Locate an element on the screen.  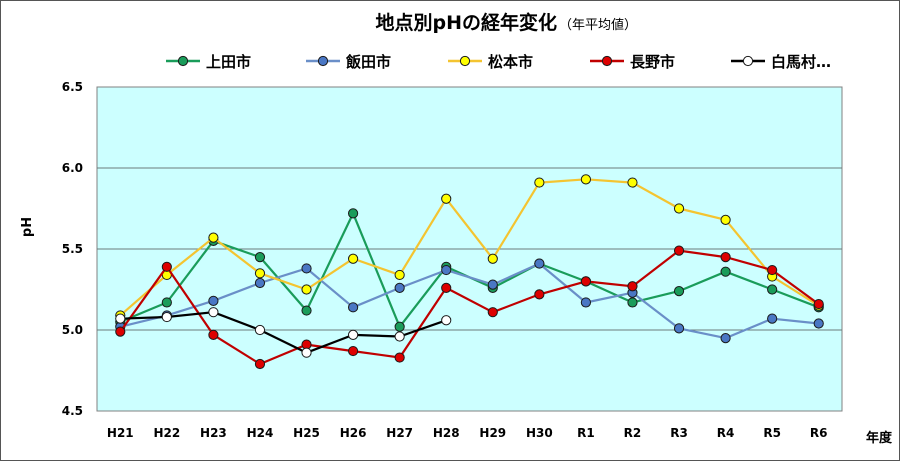
x-tick-label: R5 is located at coordinates (772, 433).